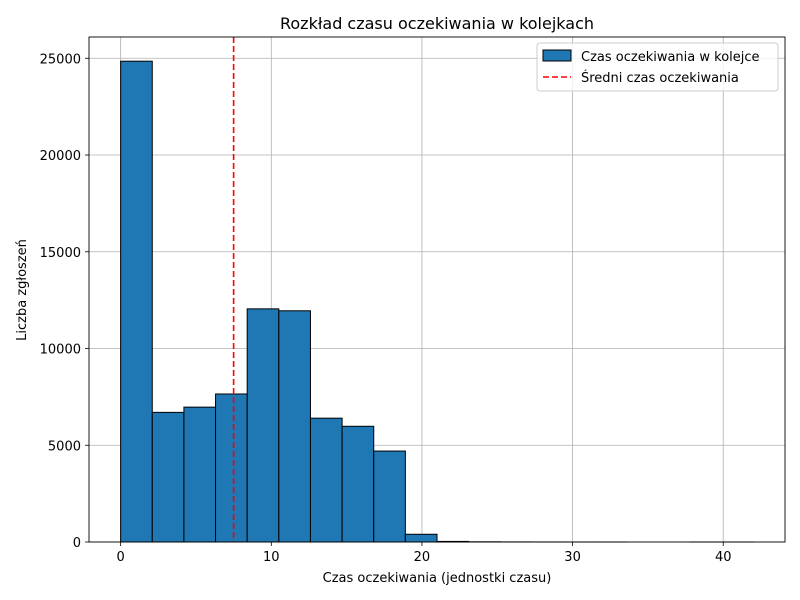  I want to click on x-tick-label: 0, so click(120, 557).